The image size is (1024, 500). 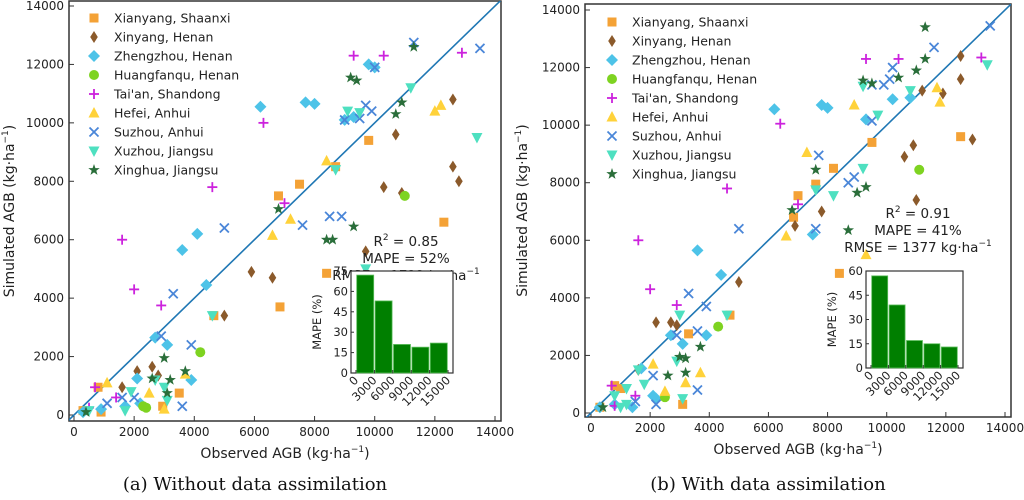 What do you see at coordinates (677, 22) in the screenshot?
I see `legend-item: Xianyang, Shaanxi` at bounding box center [677, 22].